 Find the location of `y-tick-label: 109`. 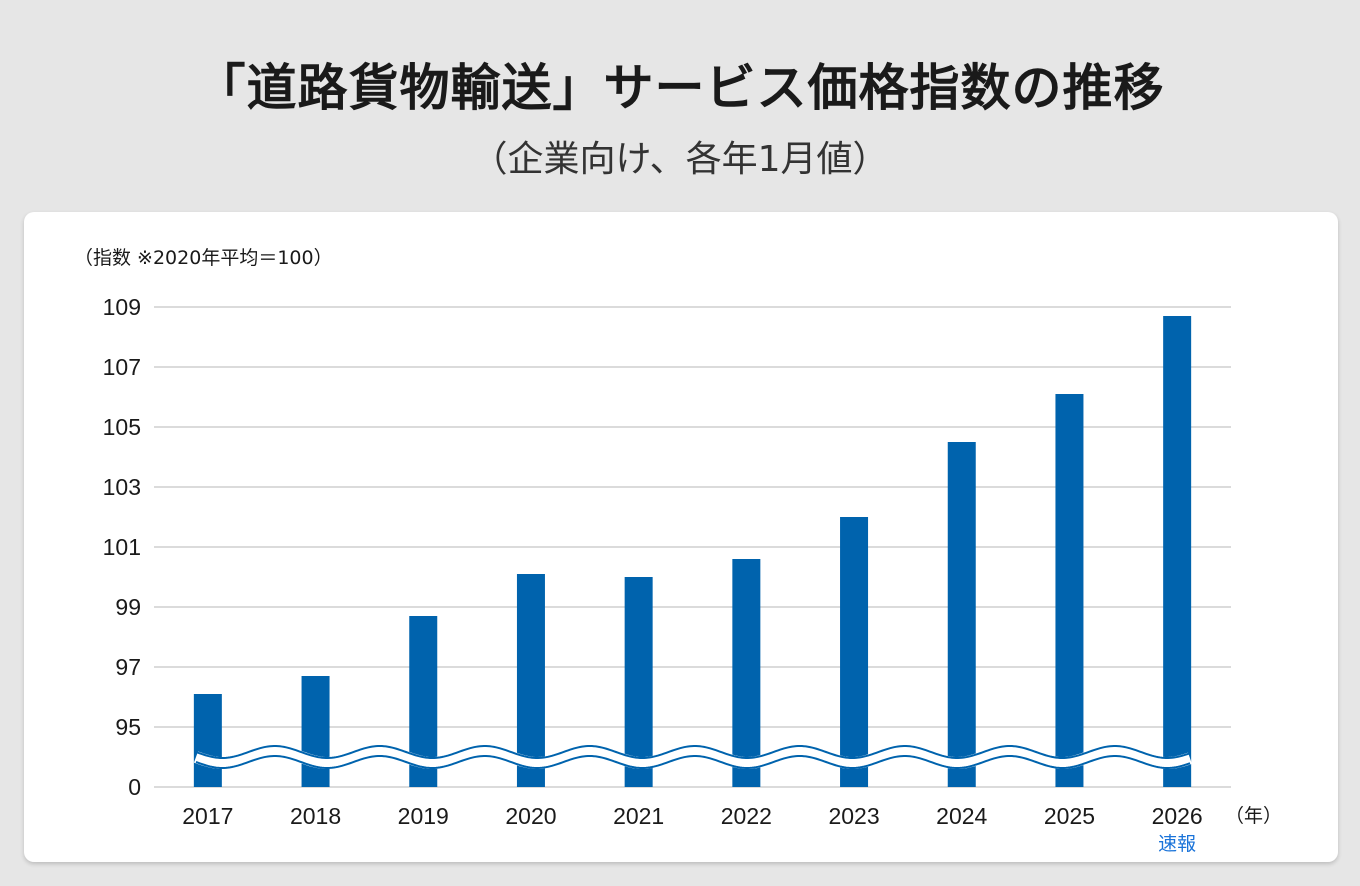

y-tick-label: 109 is located at coordinates (122, 307).